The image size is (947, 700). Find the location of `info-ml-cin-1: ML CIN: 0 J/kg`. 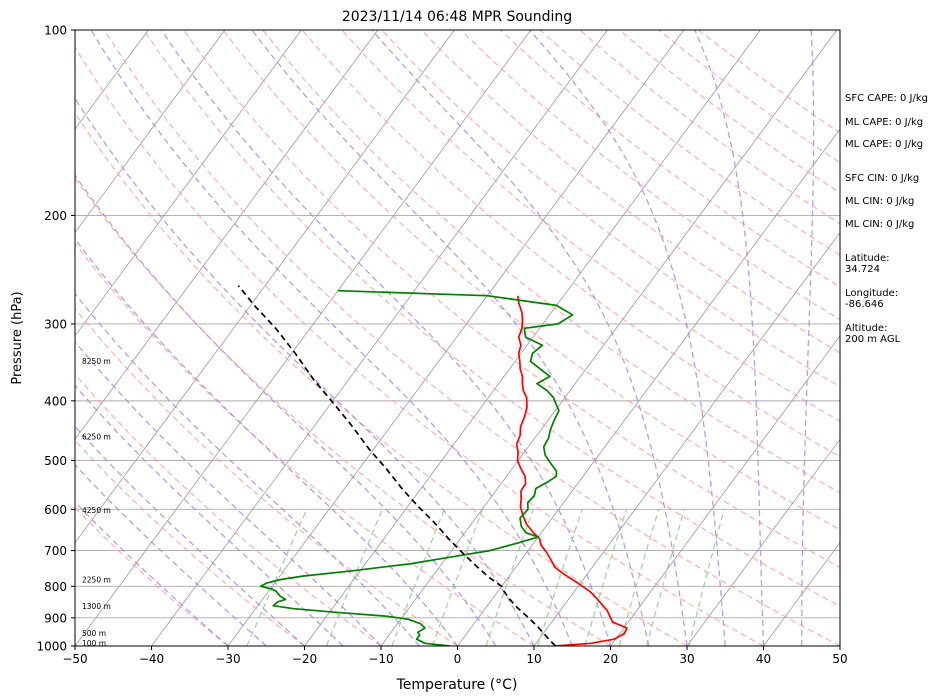

info-ml-cin-1: ML CIN: 0 J/kg is located at coordinates (880, 201).